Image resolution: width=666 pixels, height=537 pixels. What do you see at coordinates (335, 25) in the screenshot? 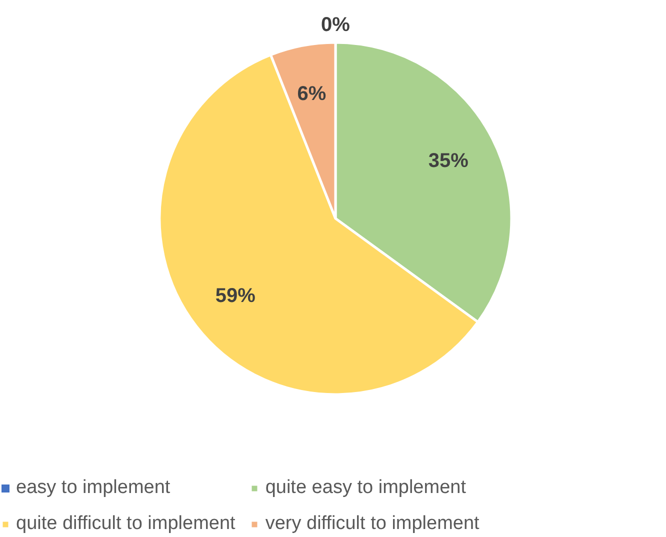
I see `text: 0%` at bounding box center [335, 25].